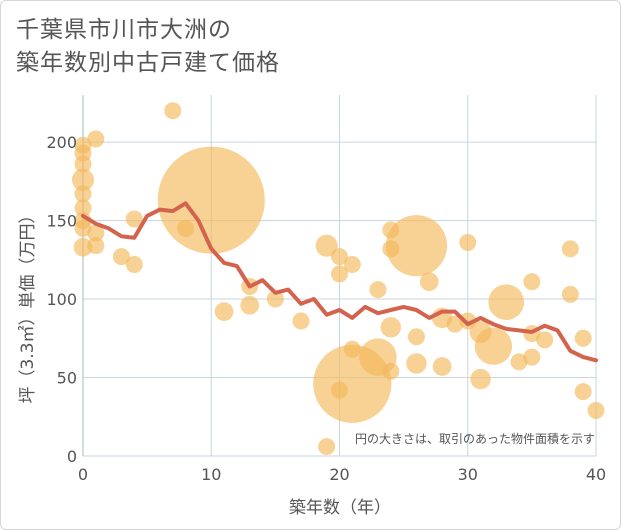 The width and height of the screenshot is (621, 530). I want to click on y-tick-label: 200, so click(61, 142).